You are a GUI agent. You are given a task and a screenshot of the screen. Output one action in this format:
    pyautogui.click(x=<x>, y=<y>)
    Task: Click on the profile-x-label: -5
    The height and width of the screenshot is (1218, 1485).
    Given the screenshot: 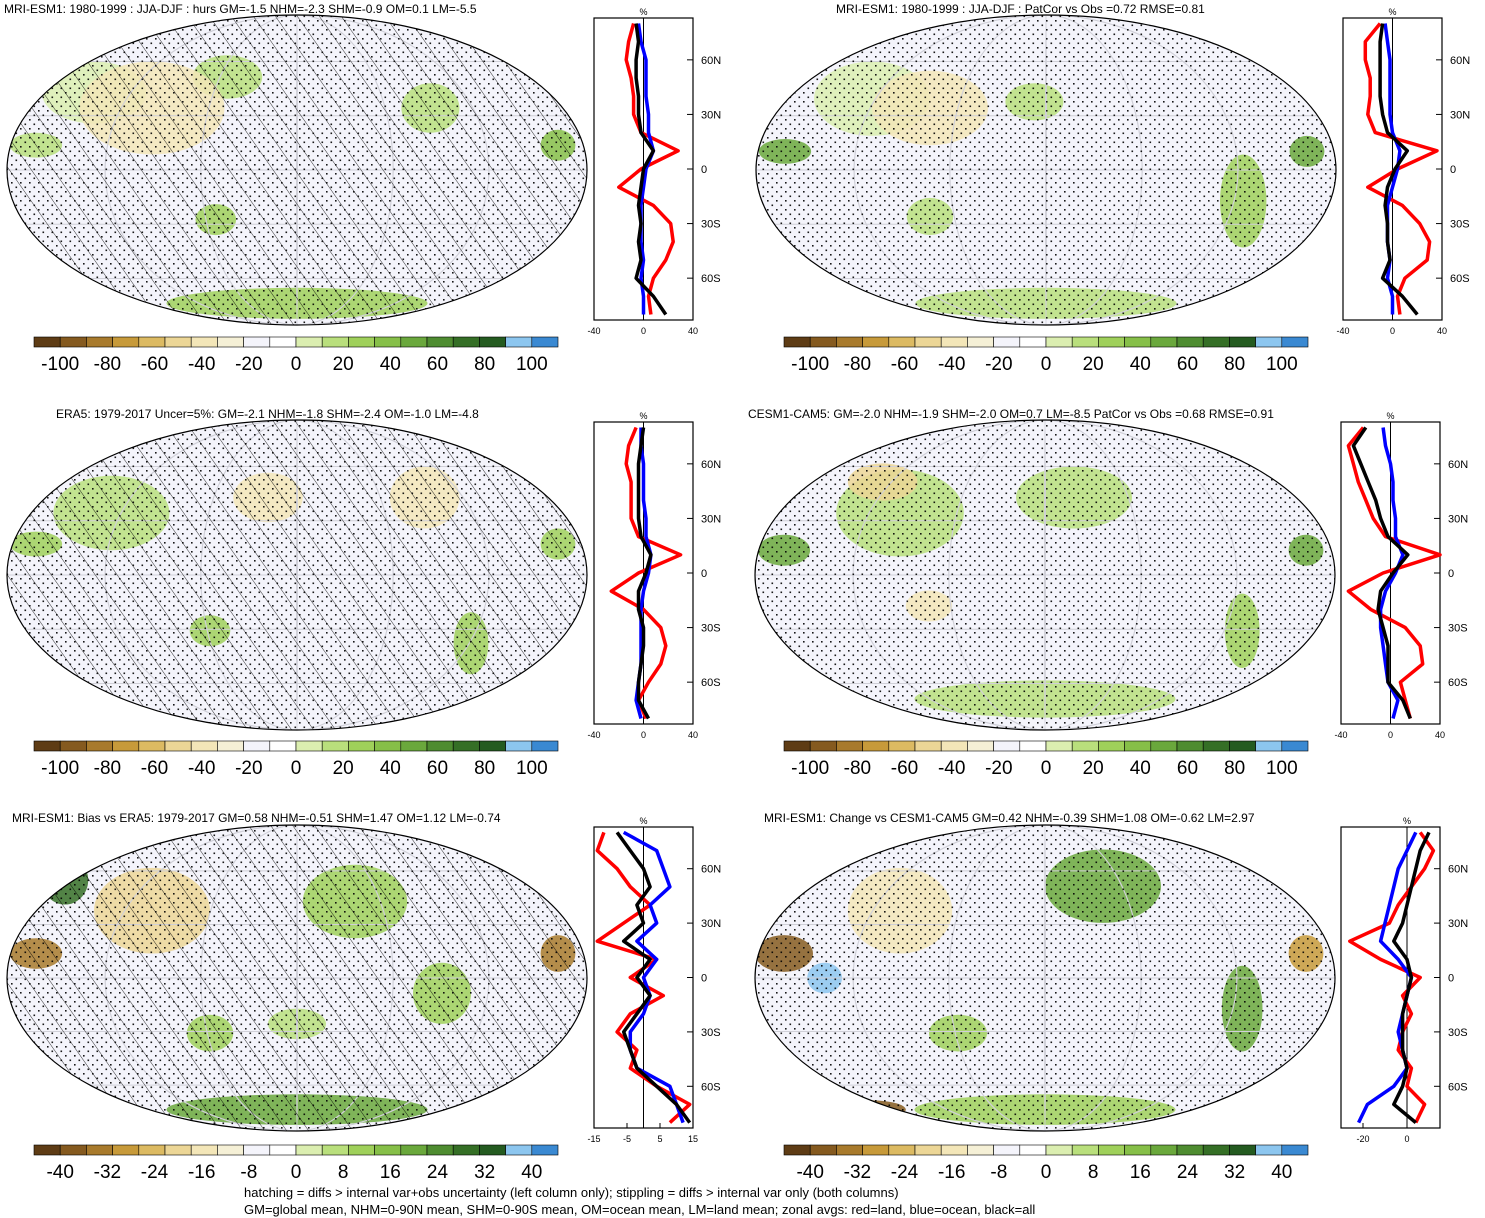 What is the action you would take?
    pyautogui.click(x=627, y=1139)
    